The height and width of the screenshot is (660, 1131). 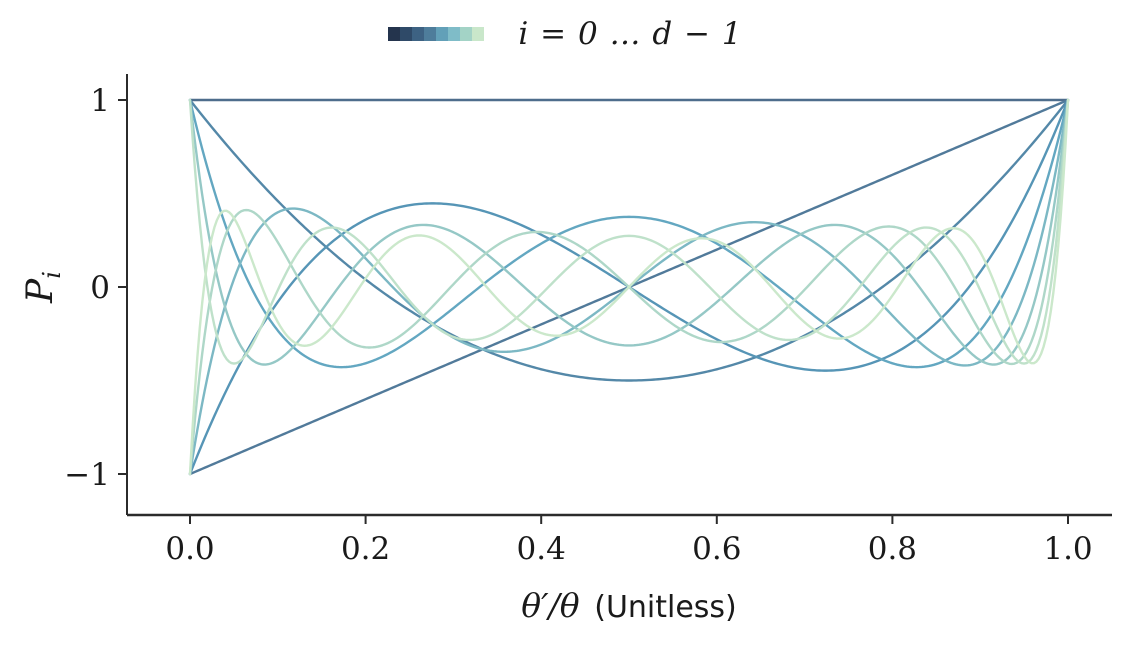 What do you see at coordinates (716, 549) in the screenshot?
I see `x-tick-label: 0.6` at bounding box center [716, 549].